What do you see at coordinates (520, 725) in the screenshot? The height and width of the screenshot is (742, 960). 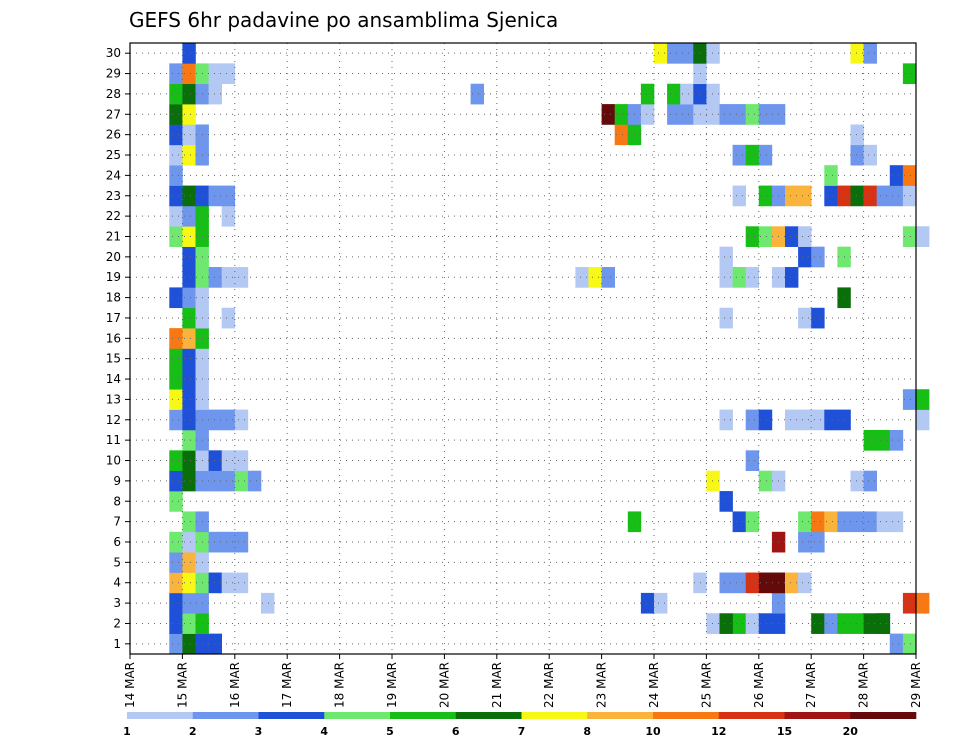 I see `colorbar: 1 2 3 4 5 6 7 8 10 12 15 20` at bounding box center [520, 725].